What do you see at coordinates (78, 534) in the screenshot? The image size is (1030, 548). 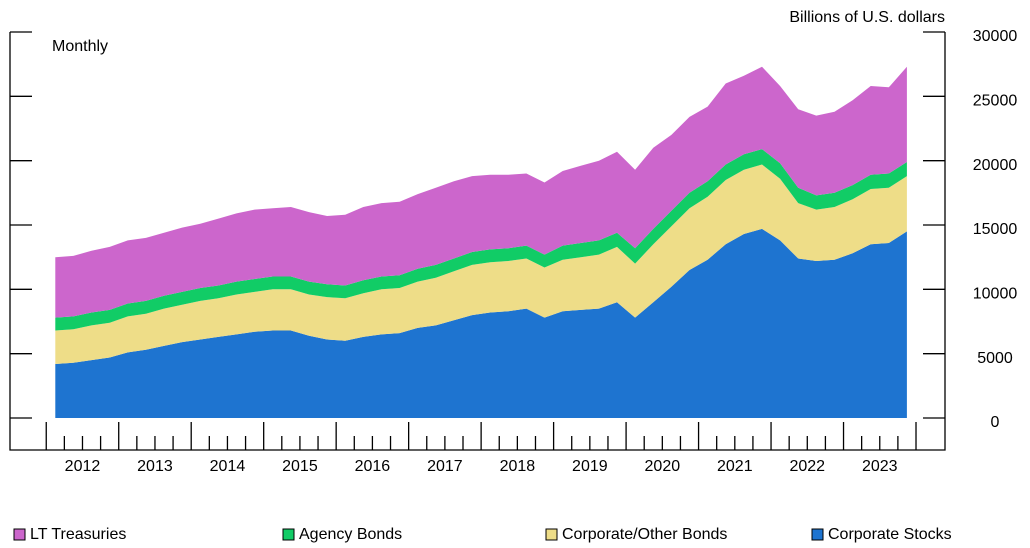 I see `legend-label: LT Treasuries` at bounding box center [78, 534].